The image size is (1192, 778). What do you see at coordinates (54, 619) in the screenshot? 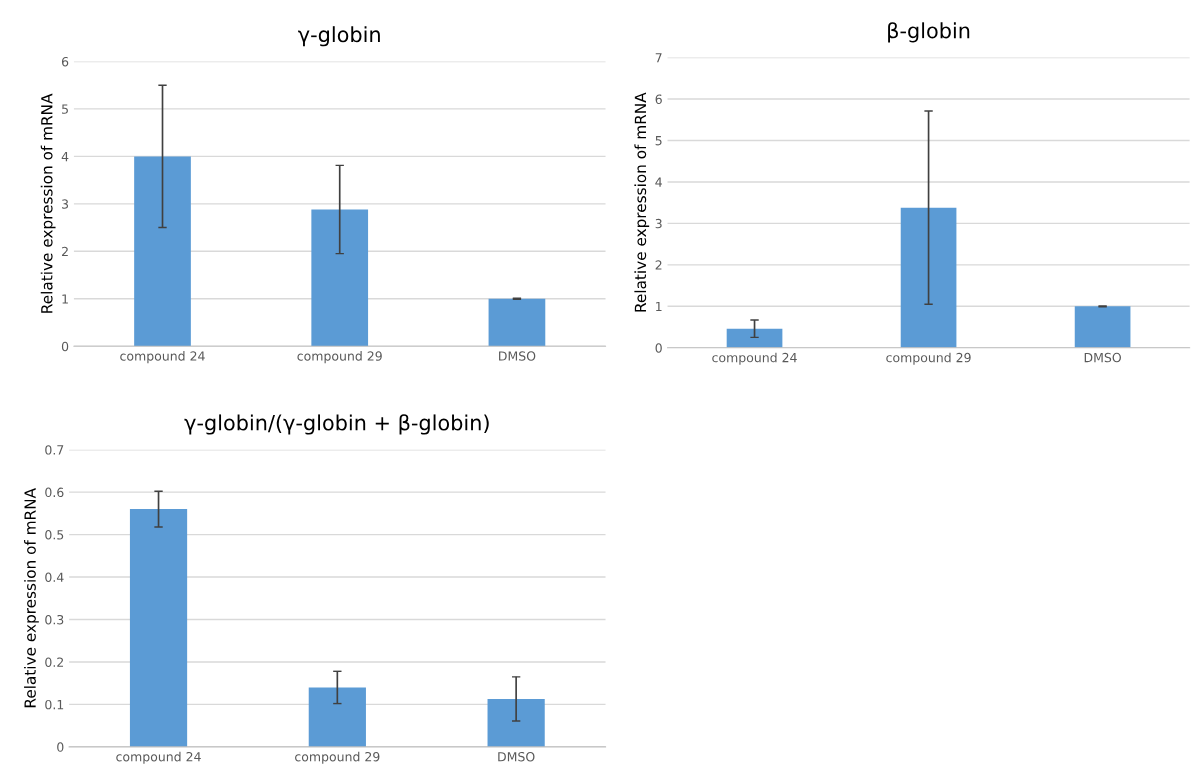
I see `y-tick-label: 0.3` at bounding box center [54, 619].